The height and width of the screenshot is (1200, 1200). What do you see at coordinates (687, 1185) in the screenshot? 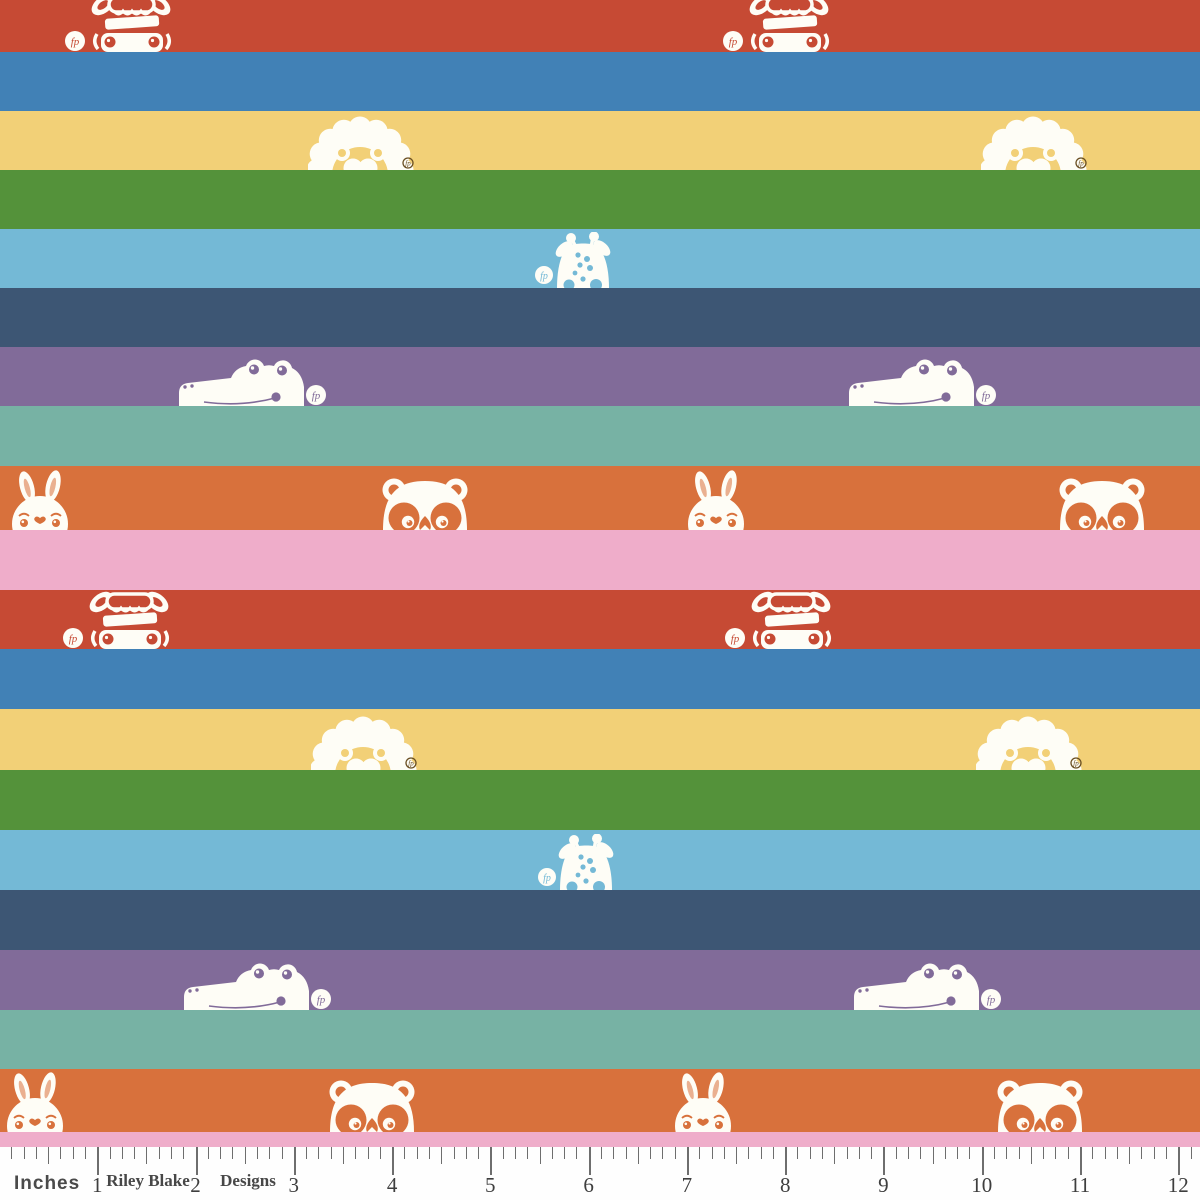
I see `ruler-inch-number: 7` at bounding box center [687, 1185].